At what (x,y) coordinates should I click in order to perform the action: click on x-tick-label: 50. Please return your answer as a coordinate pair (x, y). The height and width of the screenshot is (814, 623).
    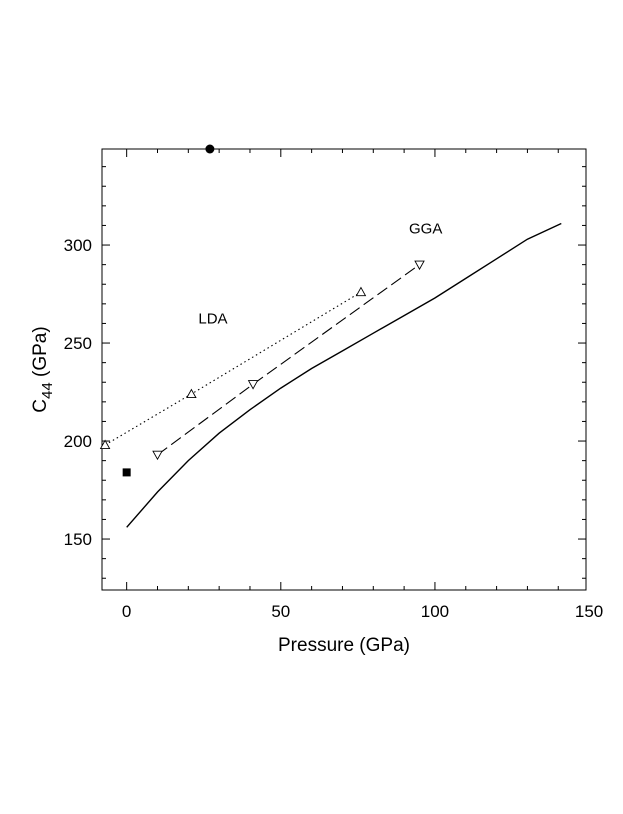
    Looking at the image, I should click on (280, 611).